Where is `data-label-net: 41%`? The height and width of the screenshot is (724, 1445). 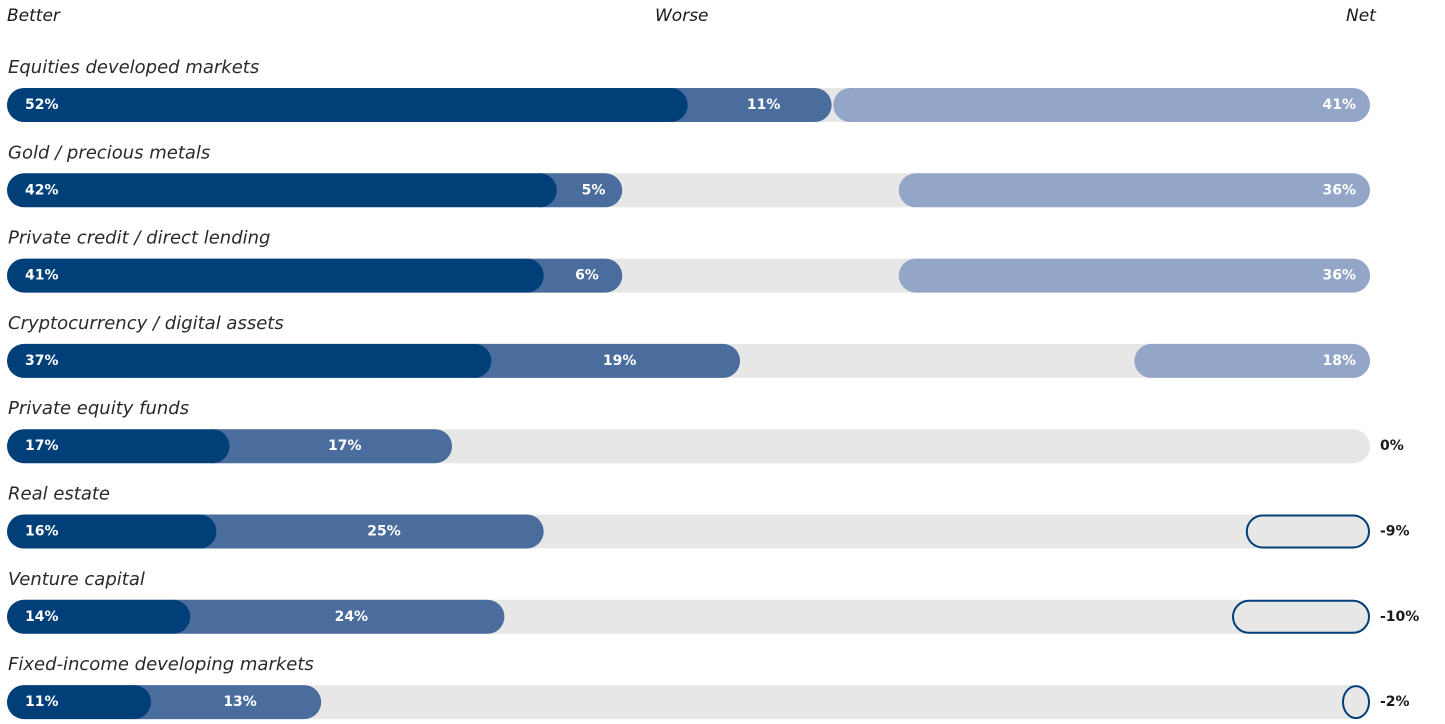 data-label-net: 41% is located at coordinates (1339, 105).